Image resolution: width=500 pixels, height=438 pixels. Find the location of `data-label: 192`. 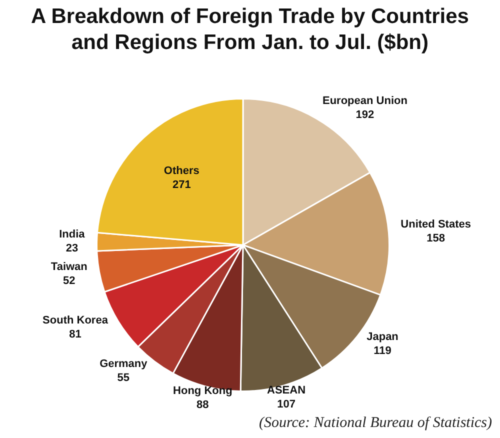

data-label: 192 is located at coordinates (365, 115).